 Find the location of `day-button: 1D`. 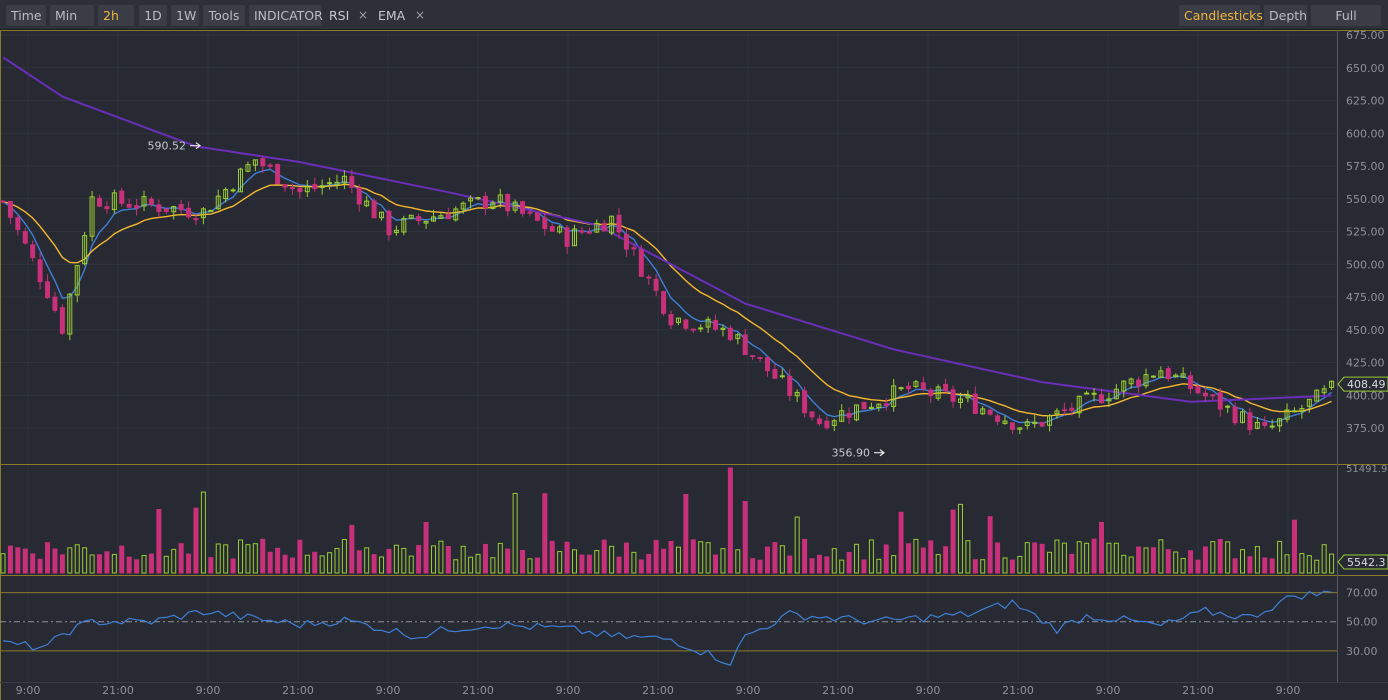

day-button: 1D is located at coordinates (153, 15).